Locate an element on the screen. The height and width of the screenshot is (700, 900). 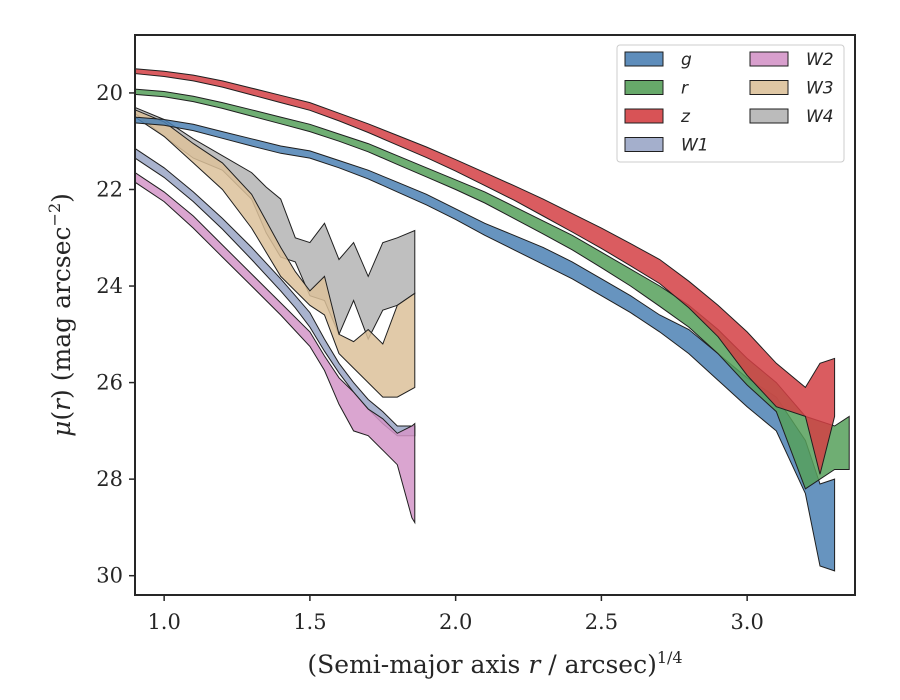
x-tick-label: 1.0 is located at coordinates (163, 622).